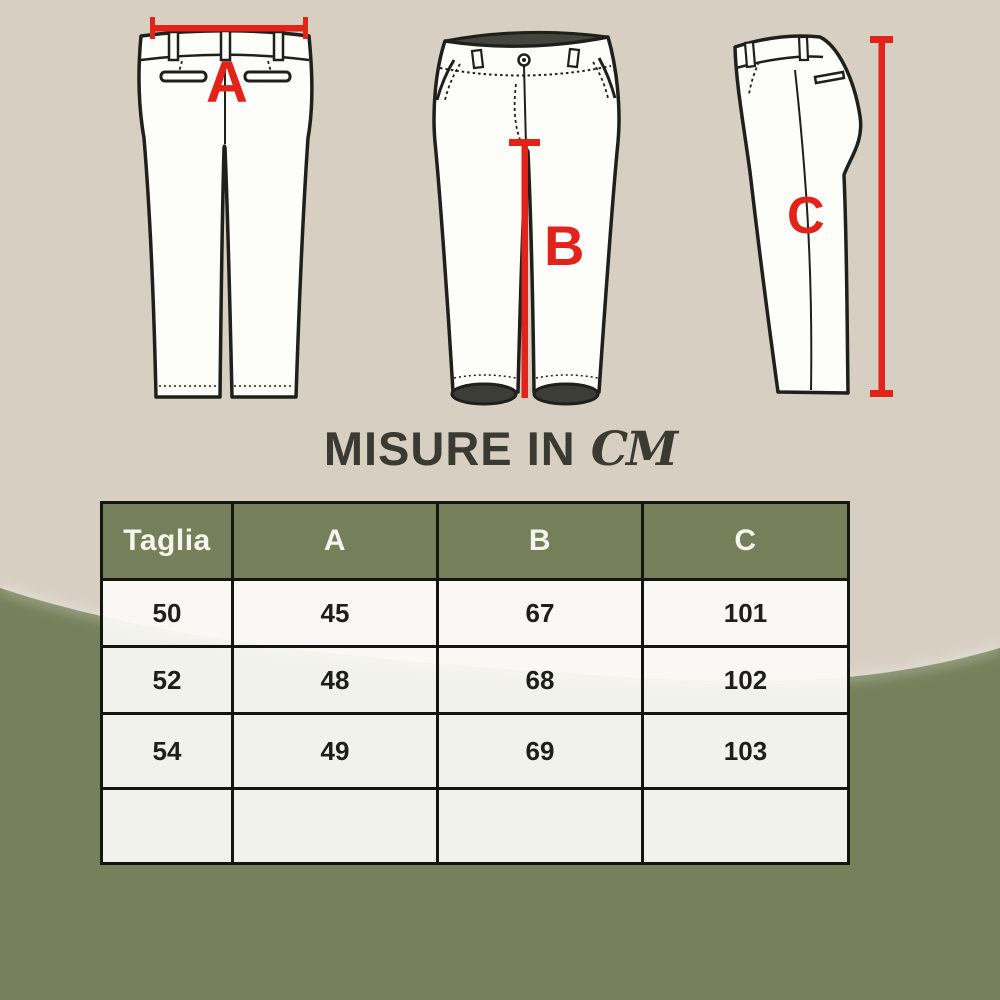 This screenshot has height=1000, width=1000. What do you see at coordinates (881, 217) in the screenshot?
I see `measure-c-bar` at bounding box center [881, 217].